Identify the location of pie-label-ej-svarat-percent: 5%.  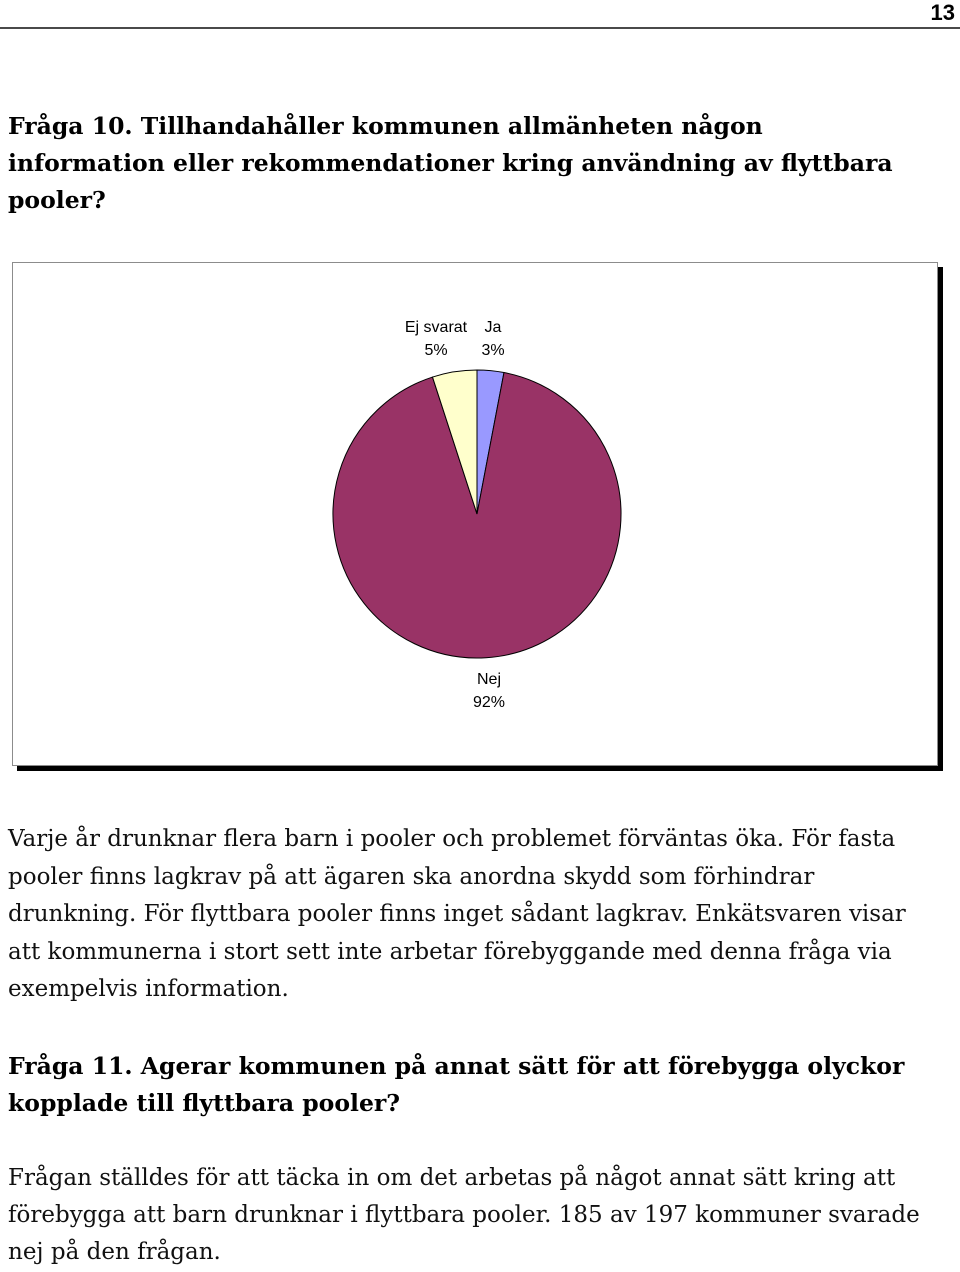
(435, 350).